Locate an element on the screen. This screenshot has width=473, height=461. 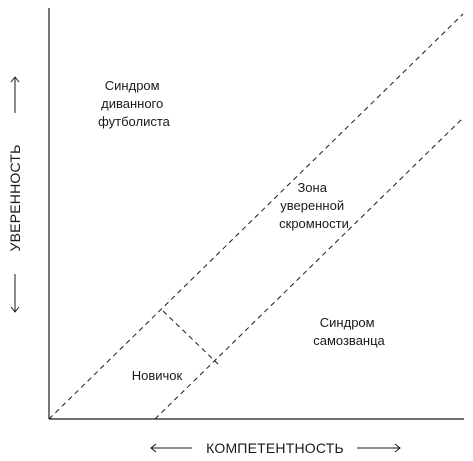
impostor-line-2: самозванца is located at coordinates (349, 340).